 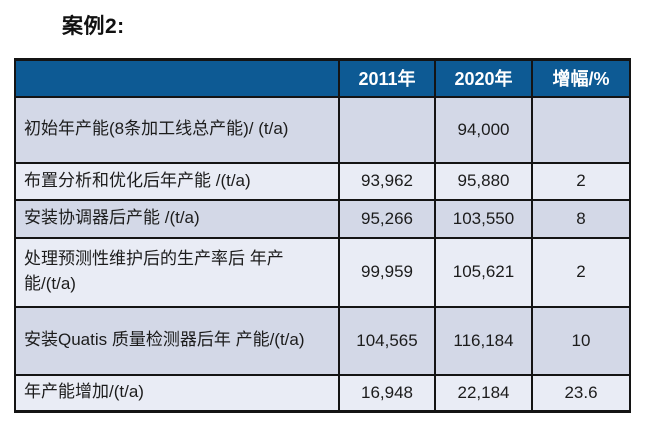 I want to click on table-row: 布置分析和优化后年产能 /(t/a) 93,962 95,880 2, so click(x=322, y=181).